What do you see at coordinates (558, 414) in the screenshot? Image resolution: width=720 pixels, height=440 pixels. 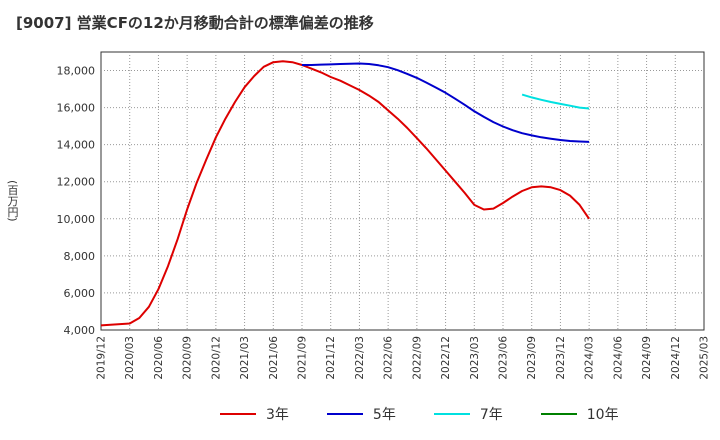 I see `legend-swatch-10y` at bounding box center [558, 414].